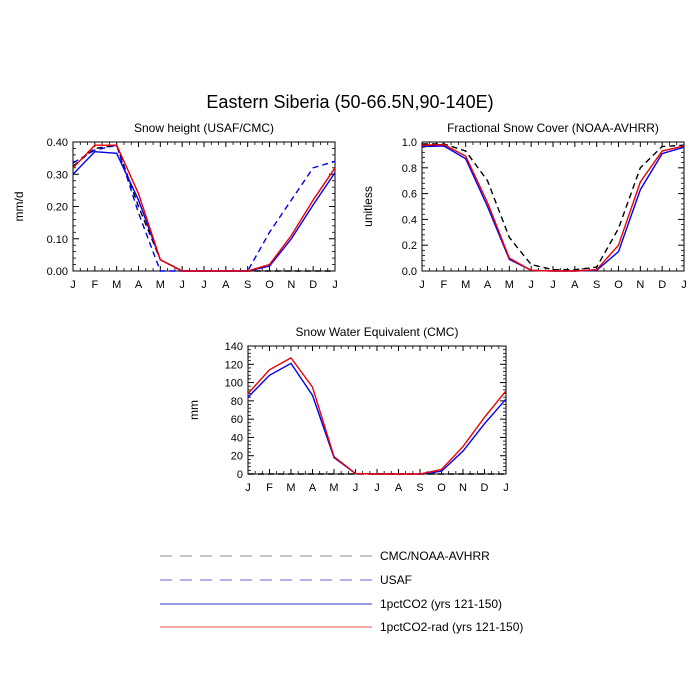 This screenshot has width=700, height=700. I want to click on legend-label: 1pctCO2 (yrs 121-150), so click(441, 604).